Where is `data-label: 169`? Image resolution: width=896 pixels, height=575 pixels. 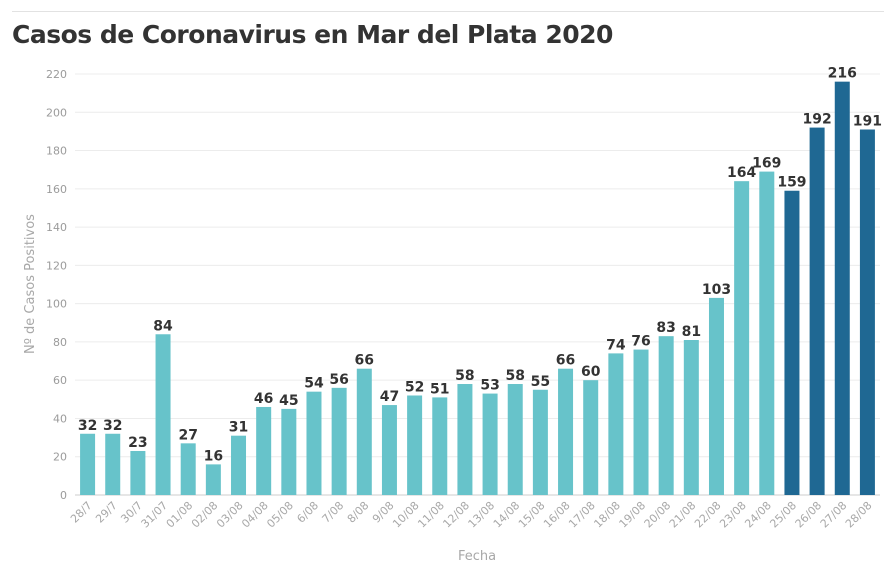 data-label: 169 is located at coordinates (766, 164).